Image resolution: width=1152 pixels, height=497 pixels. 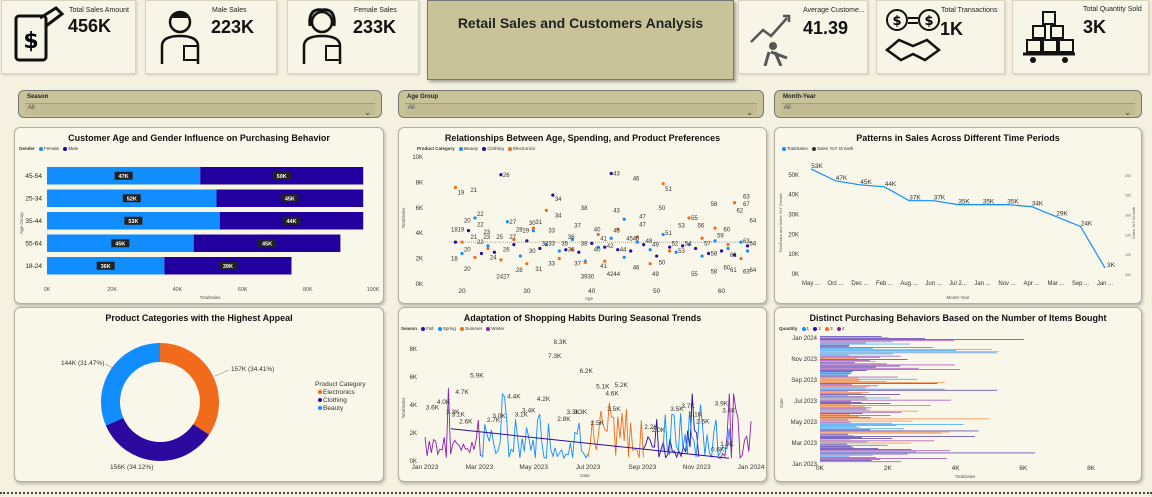 What do you see at coordinates (33, 221) in the screenshot?
I see `y-tick-label: 35-44` at bounding box center [33, 221].